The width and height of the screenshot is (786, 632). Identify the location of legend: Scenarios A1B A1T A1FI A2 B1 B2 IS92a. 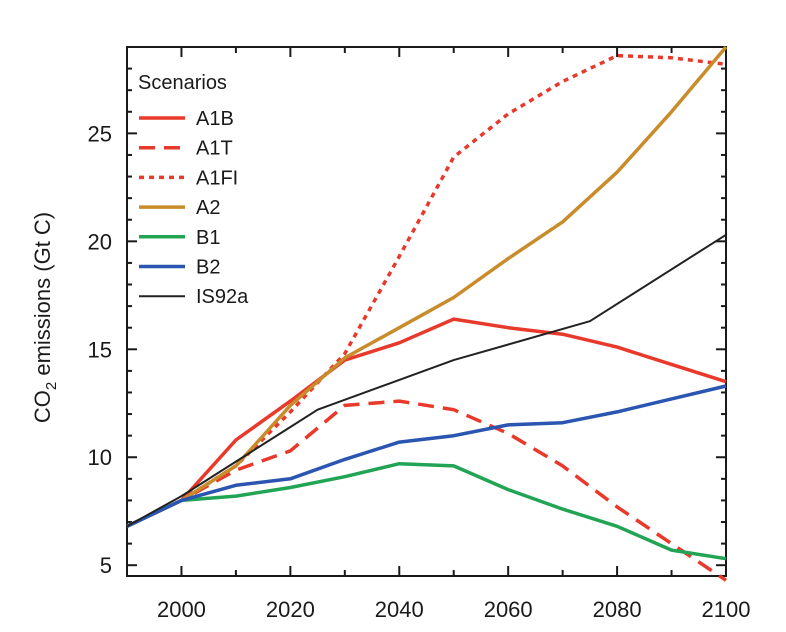
(193, 190).